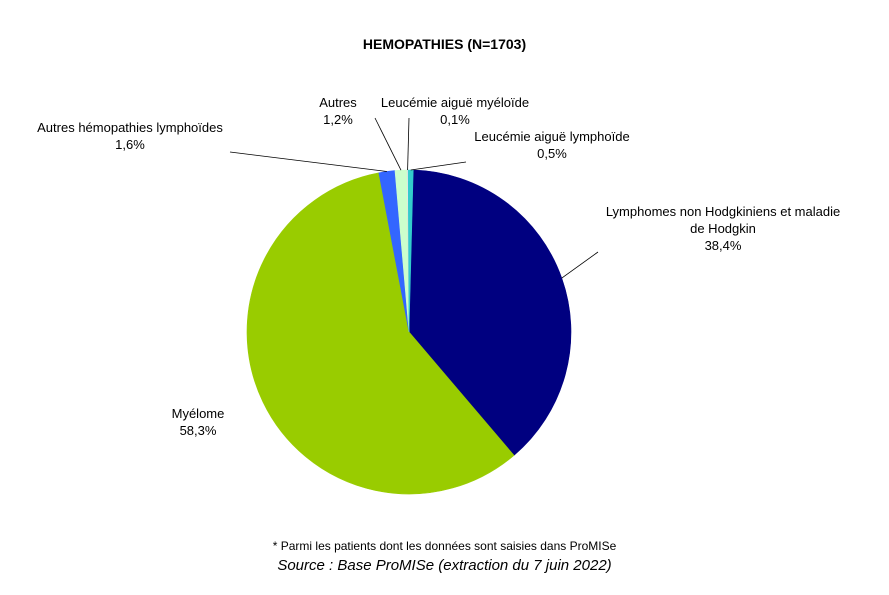  Describe the element at coordinates (552, 145) in the screenshot. I see `slice-label-lal: Leucémie aiguë lymphoïde 0,5%` at that location.